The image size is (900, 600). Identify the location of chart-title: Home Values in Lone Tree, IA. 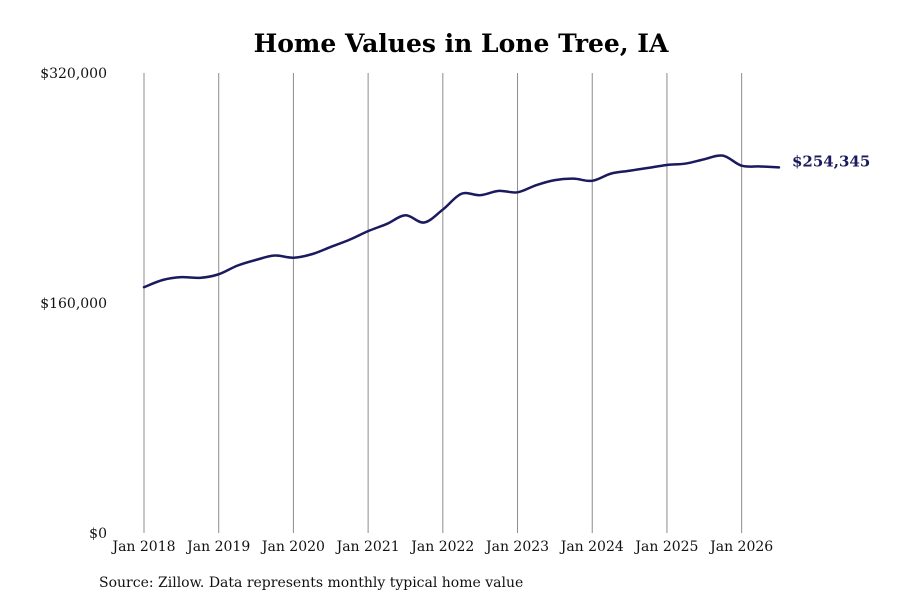
(461, 43).